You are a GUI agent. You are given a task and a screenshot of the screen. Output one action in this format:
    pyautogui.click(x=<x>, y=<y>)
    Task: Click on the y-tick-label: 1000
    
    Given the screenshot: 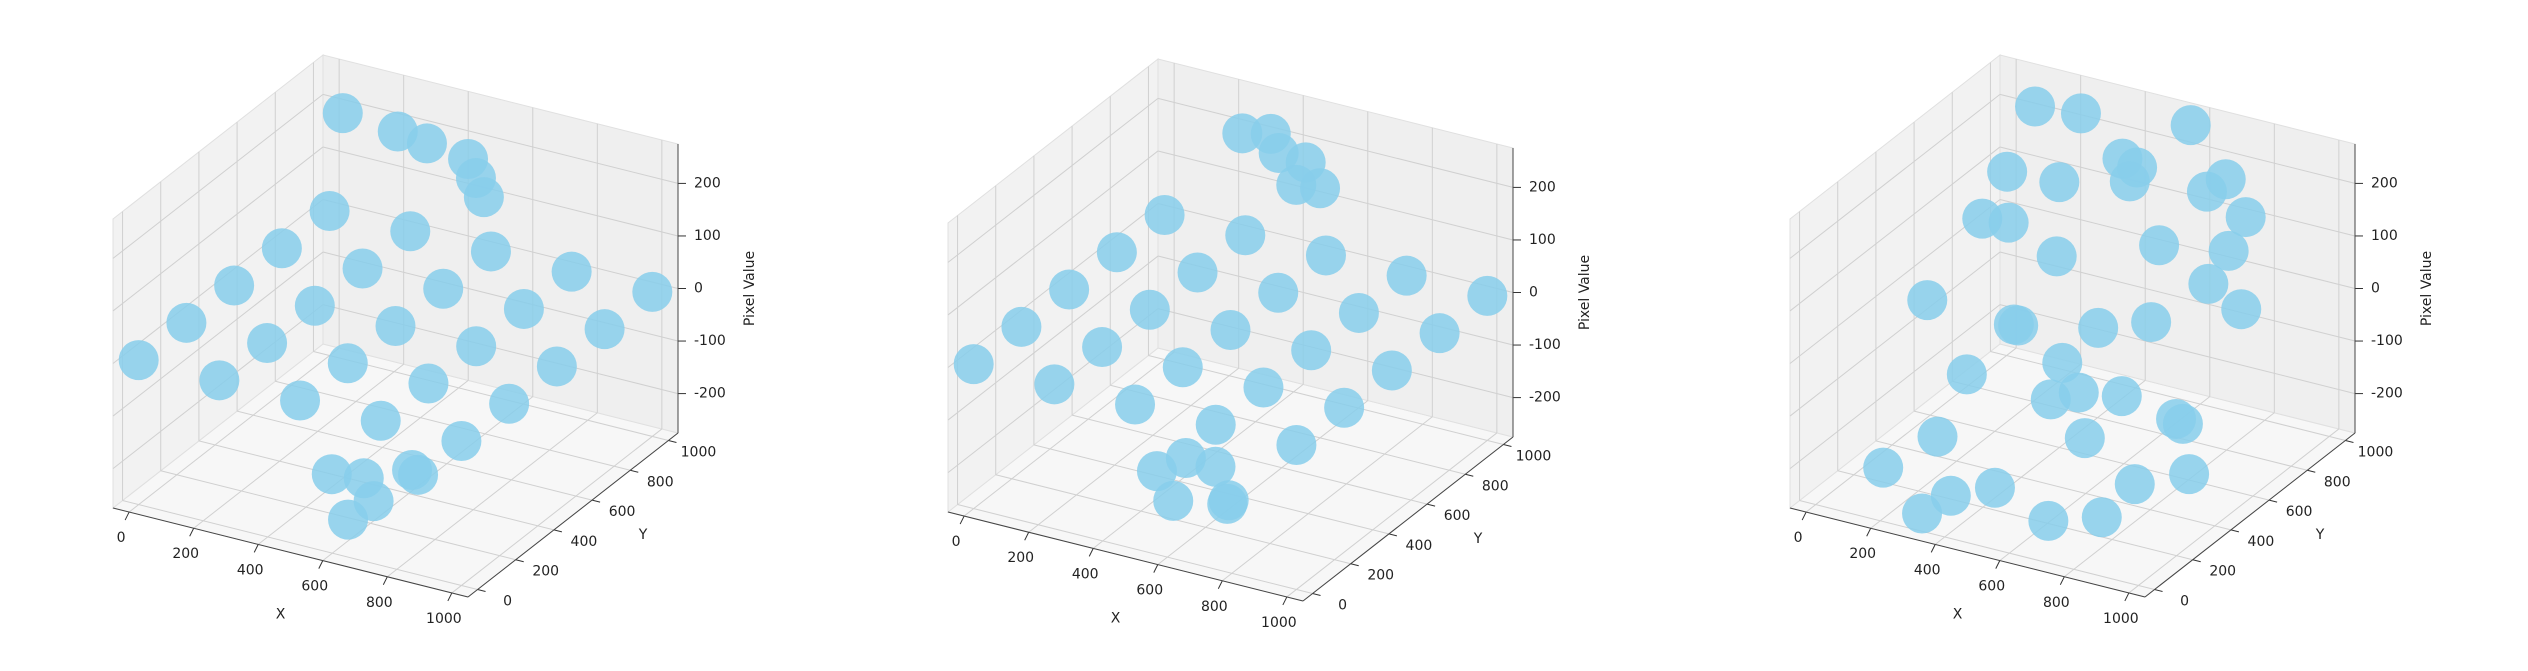 What is the action you would take?
    pyautogui.click(x=699, y=452)
    